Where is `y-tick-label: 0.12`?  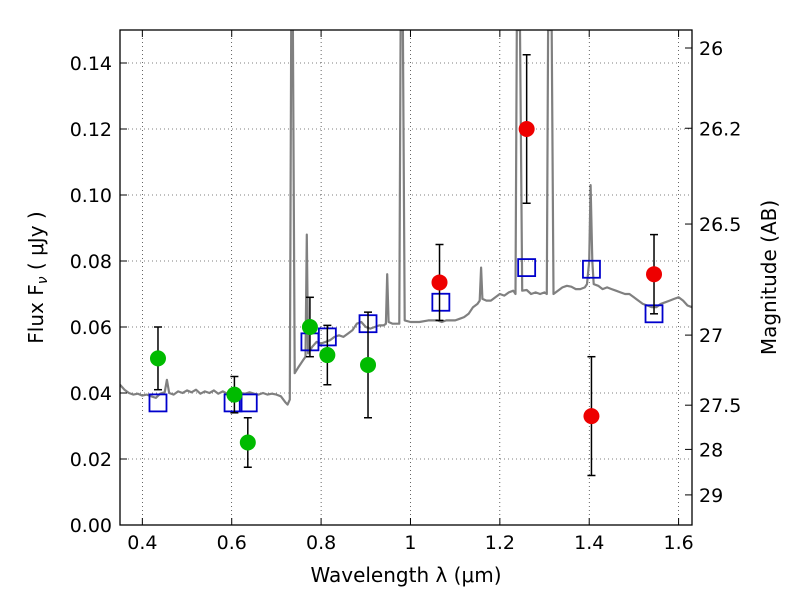
y-tick-label: 0.12 is located at coordinates (91, 130).